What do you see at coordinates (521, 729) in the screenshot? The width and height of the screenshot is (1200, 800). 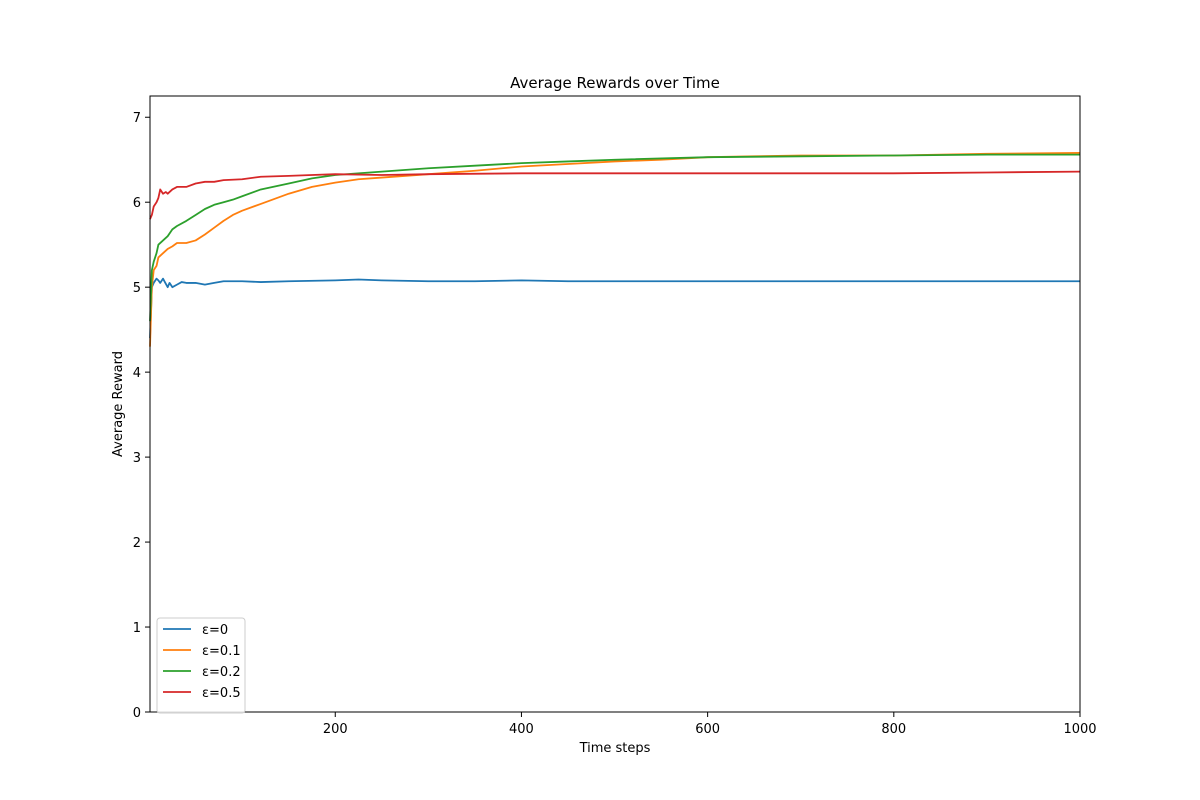 I see `x-tick-label: 400` at bounding box center [521, 729].